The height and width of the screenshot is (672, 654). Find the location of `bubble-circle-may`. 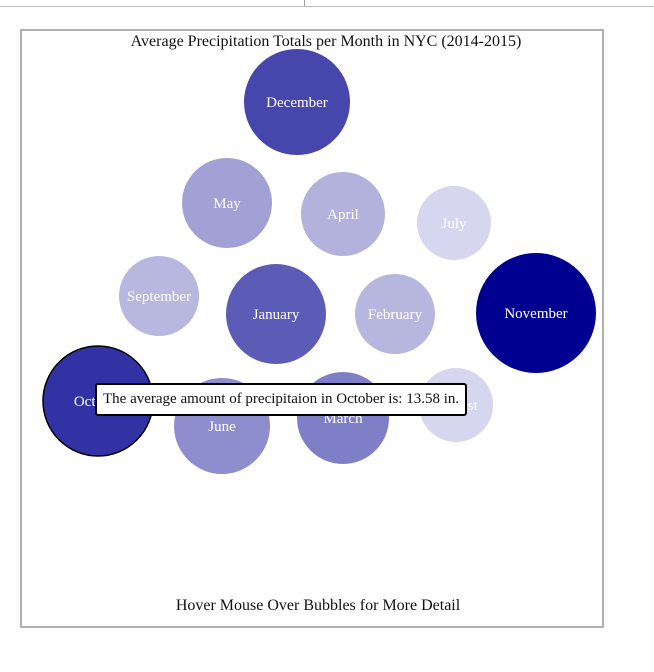

bubble-circle-may is located at coordinates (227, 203).